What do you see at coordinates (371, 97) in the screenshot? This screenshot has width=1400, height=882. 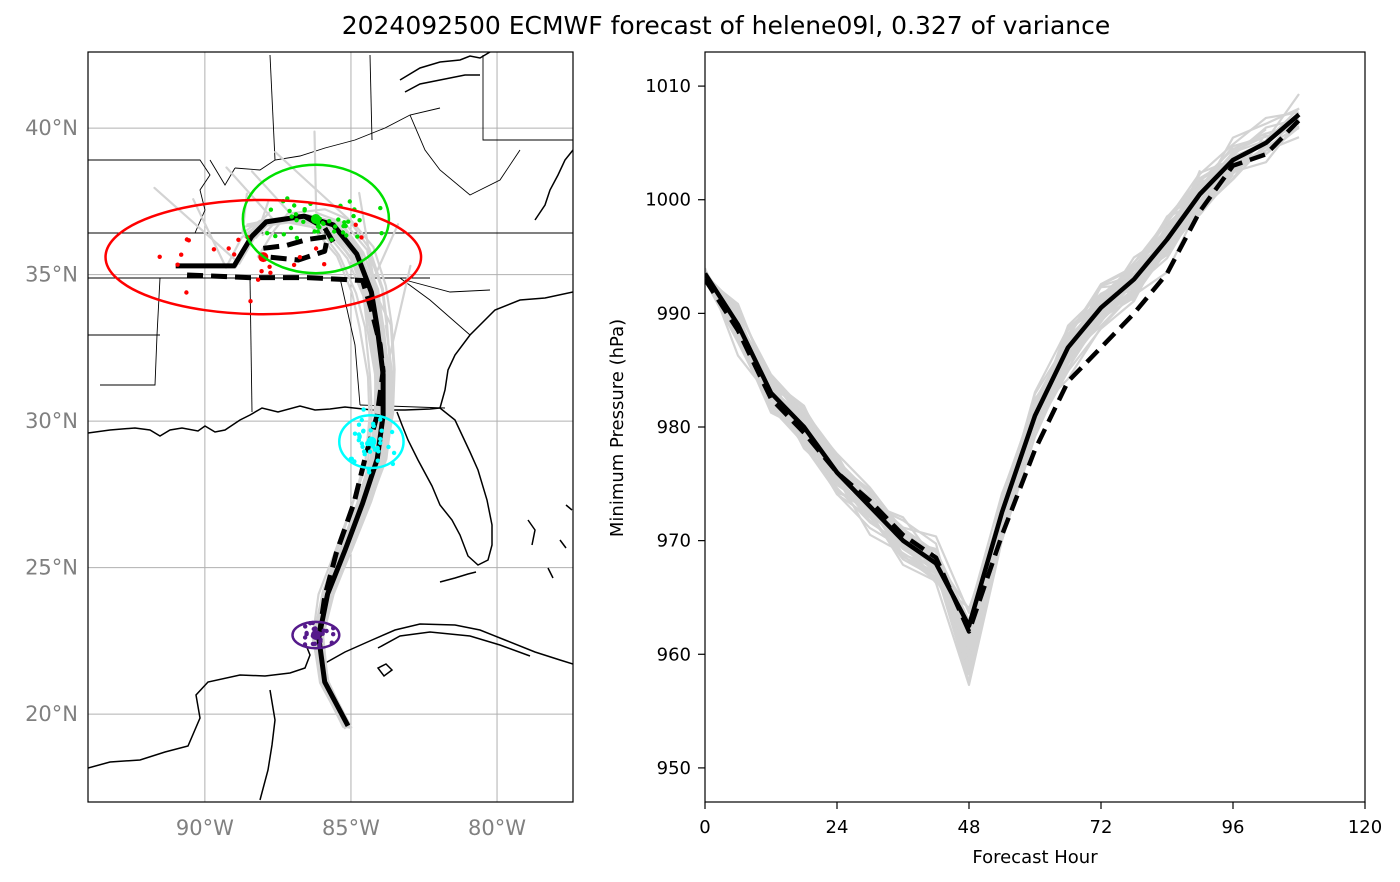 I see `border-in-oh` at bounding box center [371, 97].